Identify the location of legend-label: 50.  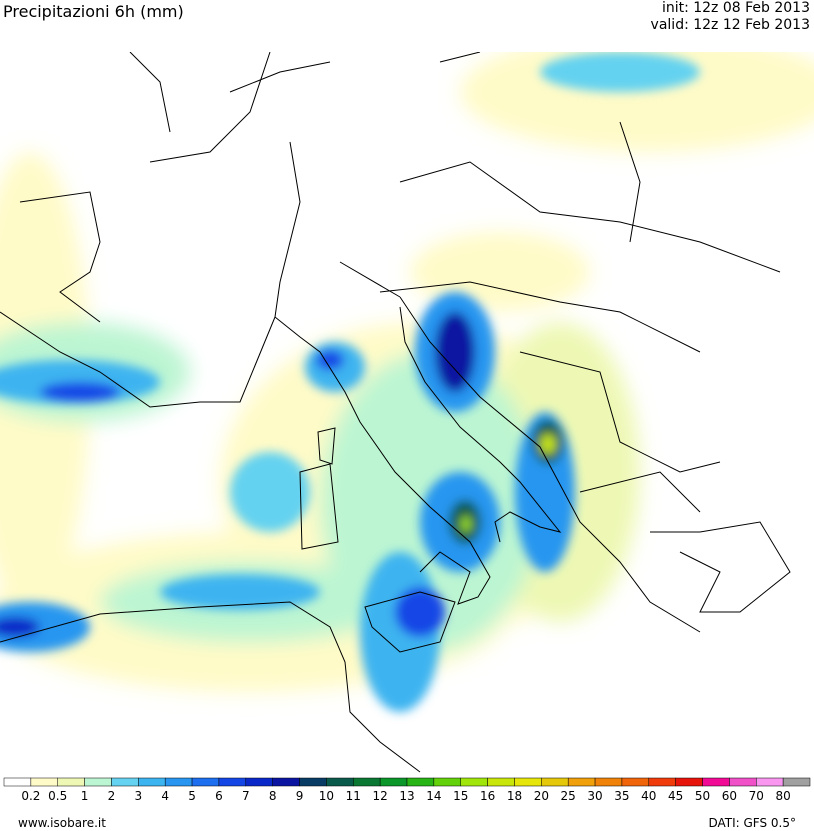
(702, 796).